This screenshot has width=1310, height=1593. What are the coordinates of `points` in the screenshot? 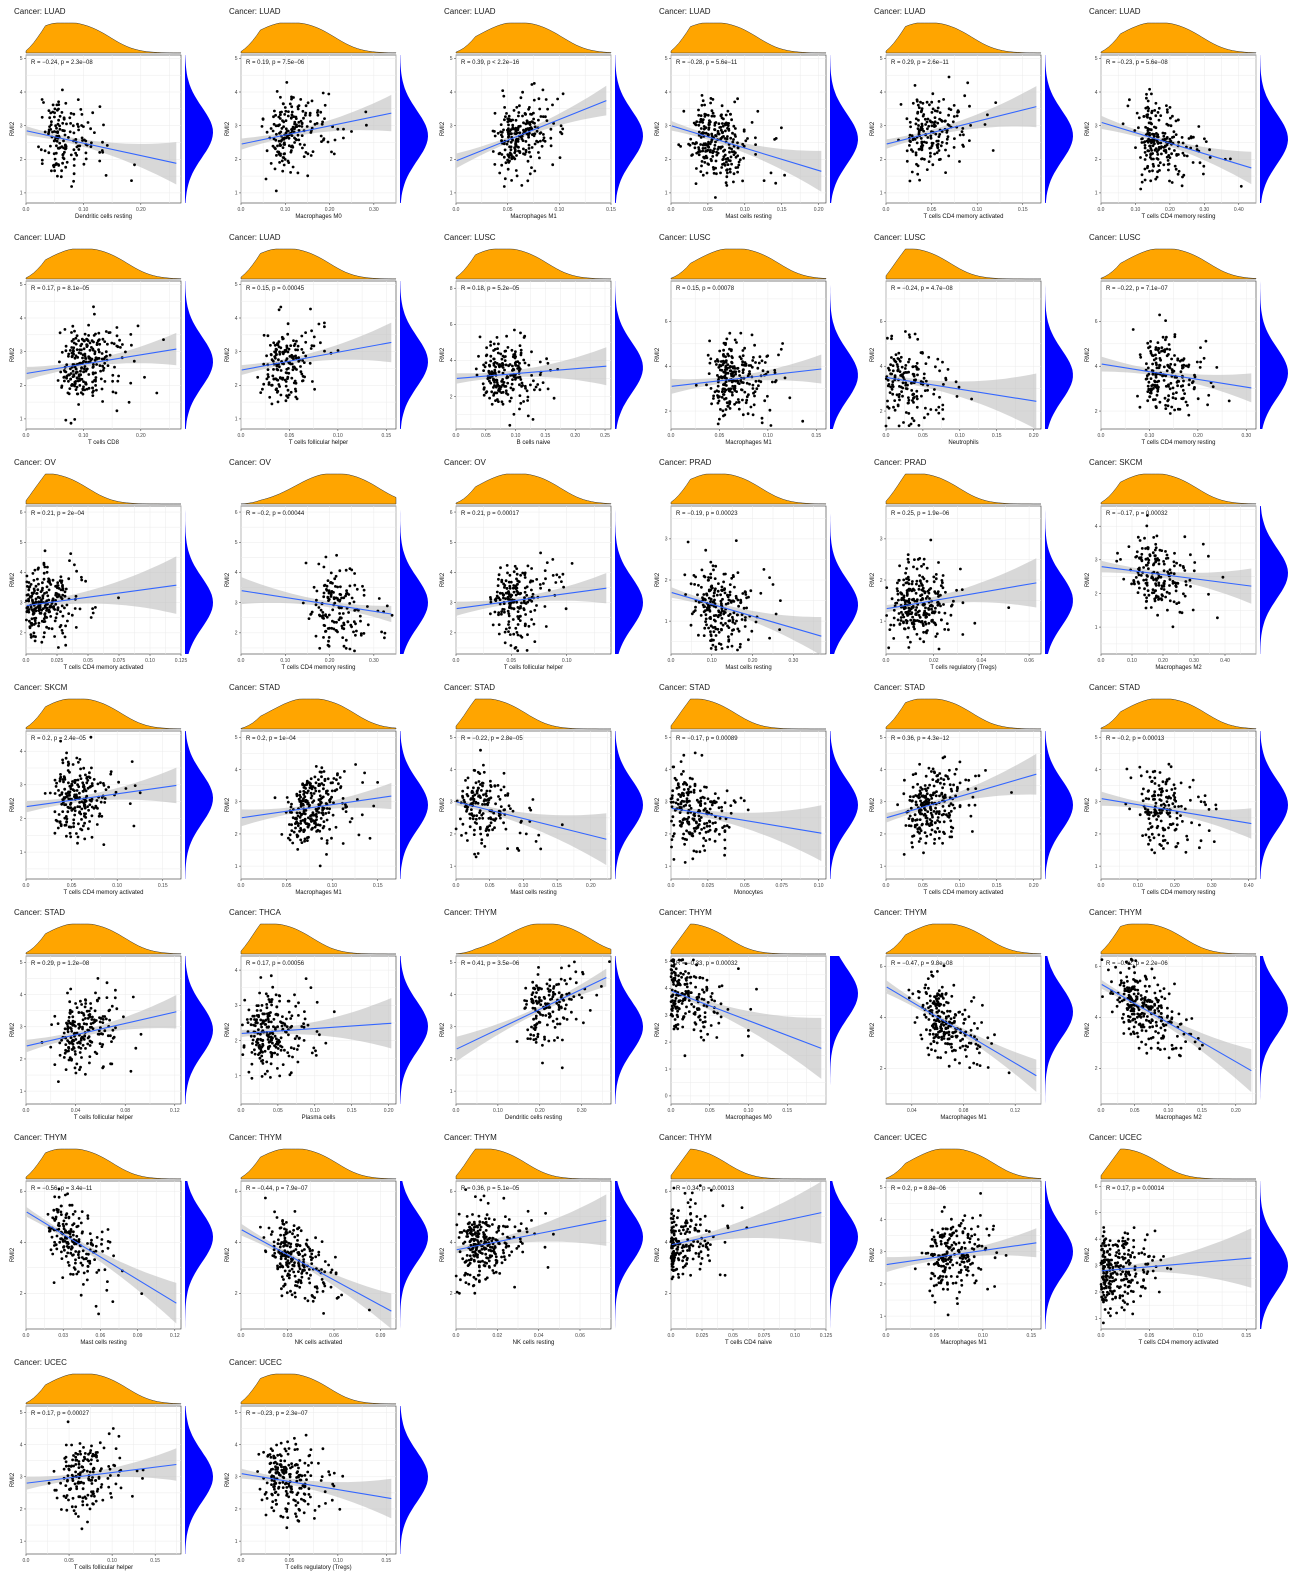 It's located at (928, 379).